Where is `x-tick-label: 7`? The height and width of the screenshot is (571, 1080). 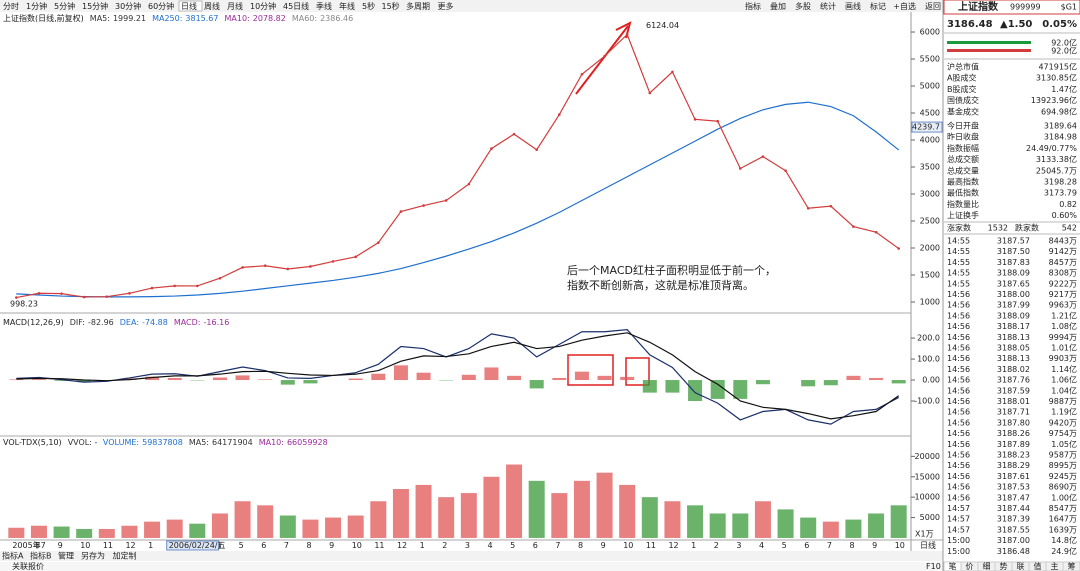
x-tick-label: 7 is located at coordinates (286, 545).